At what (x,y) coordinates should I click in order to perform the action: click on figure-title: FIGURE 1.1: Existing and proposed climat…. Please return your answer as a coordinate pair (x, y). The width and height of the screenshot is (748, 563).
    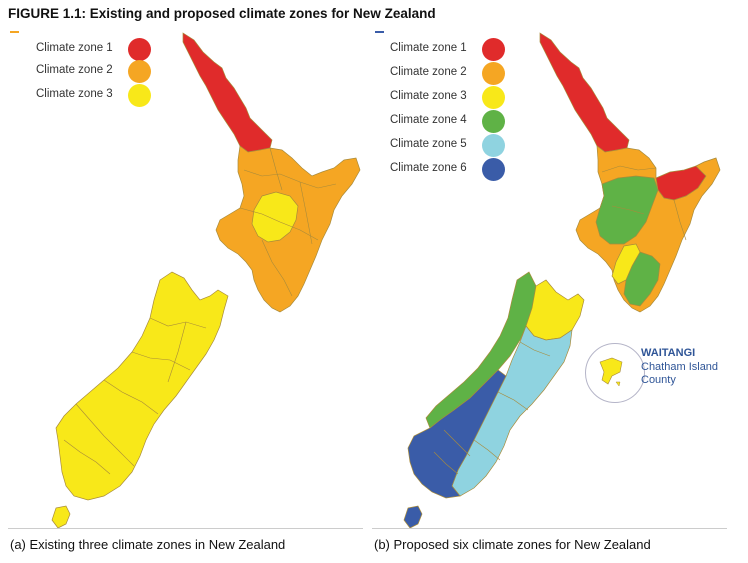
    Looking at the image, I should click on (222, 13).